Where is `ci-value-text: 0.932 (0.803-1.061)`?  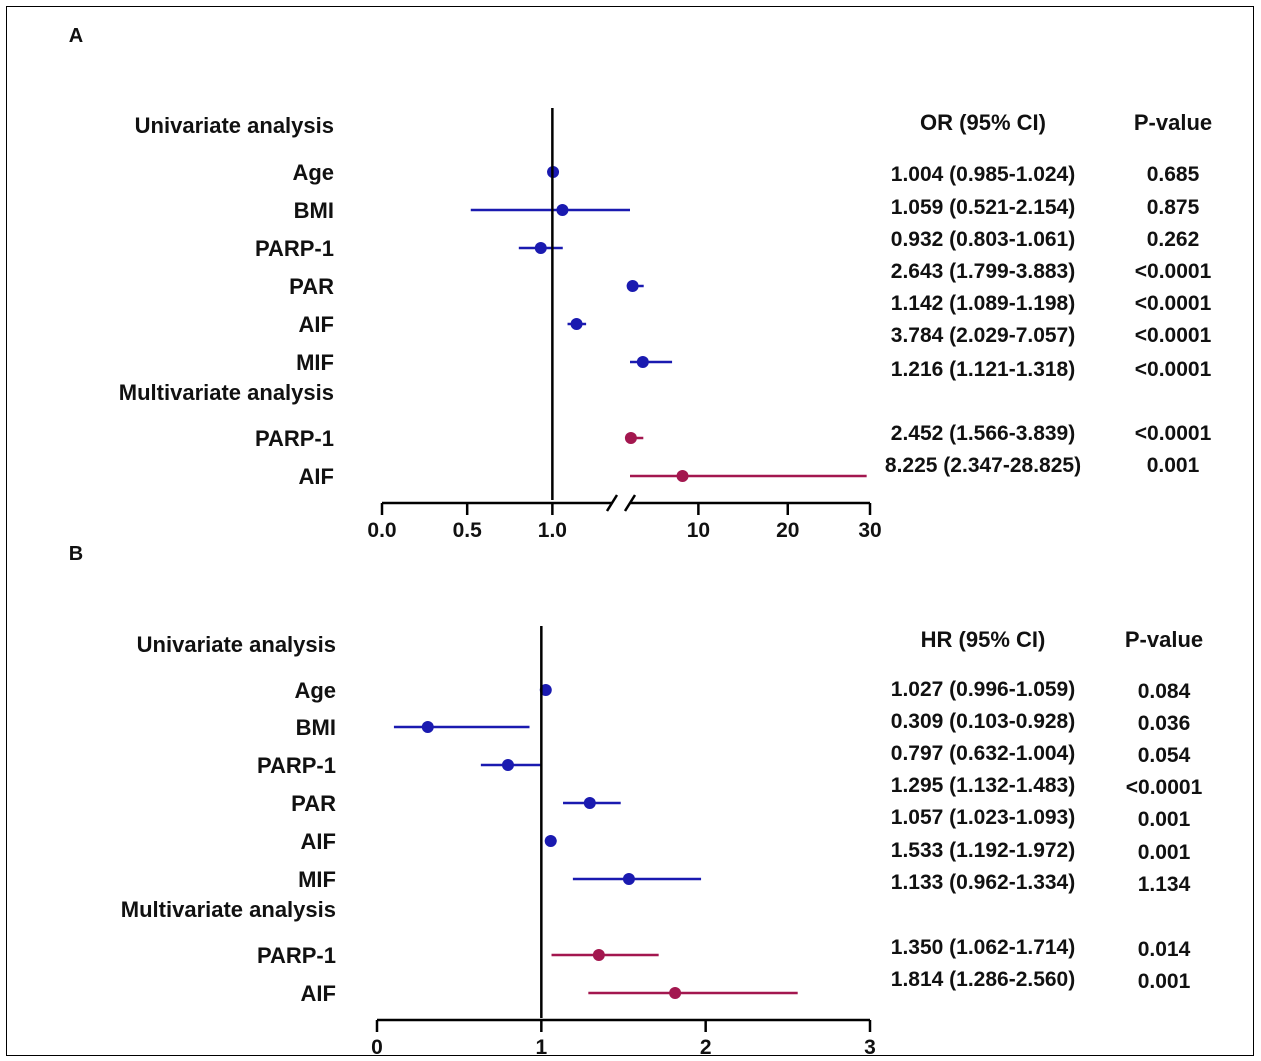 ci-value-text: 0.932 (0.803-1.061) is located at coordinates (983, 239).